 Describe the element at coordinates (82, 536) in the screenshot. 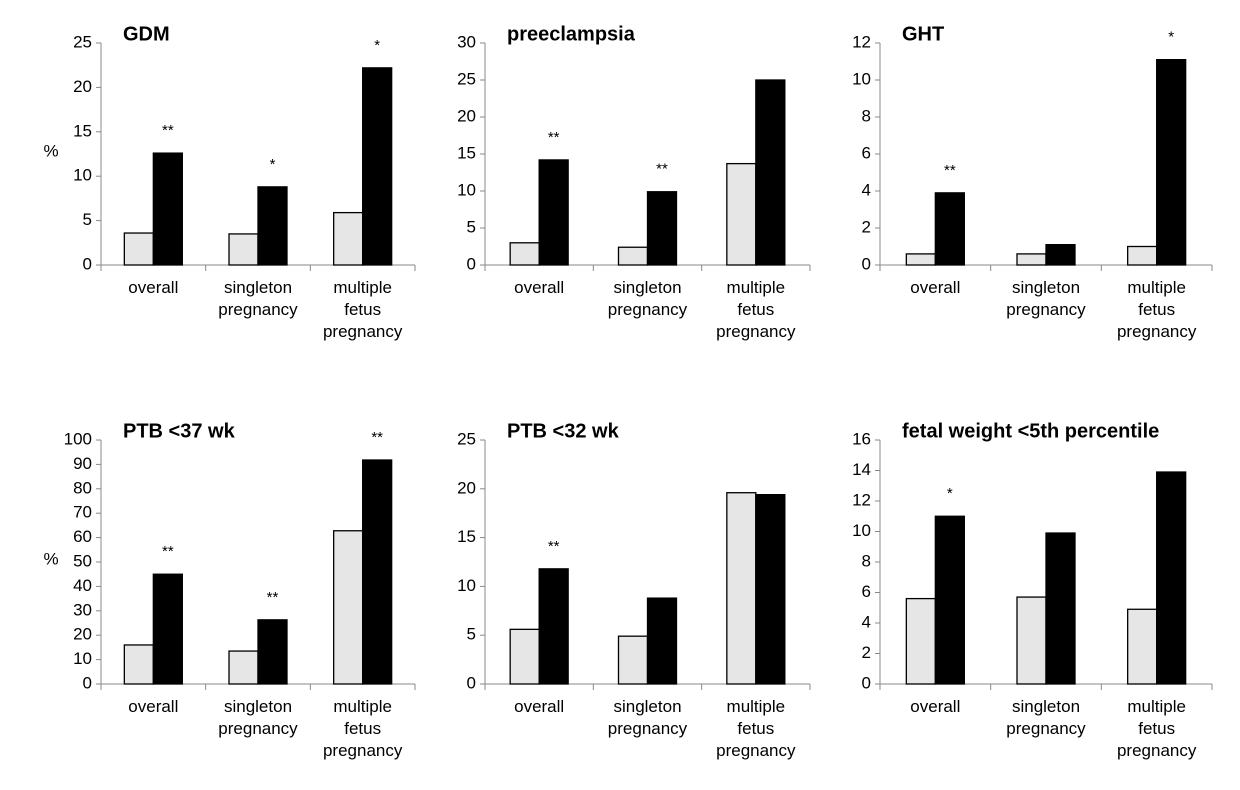

I see `y-tick-label: 60` at that location.